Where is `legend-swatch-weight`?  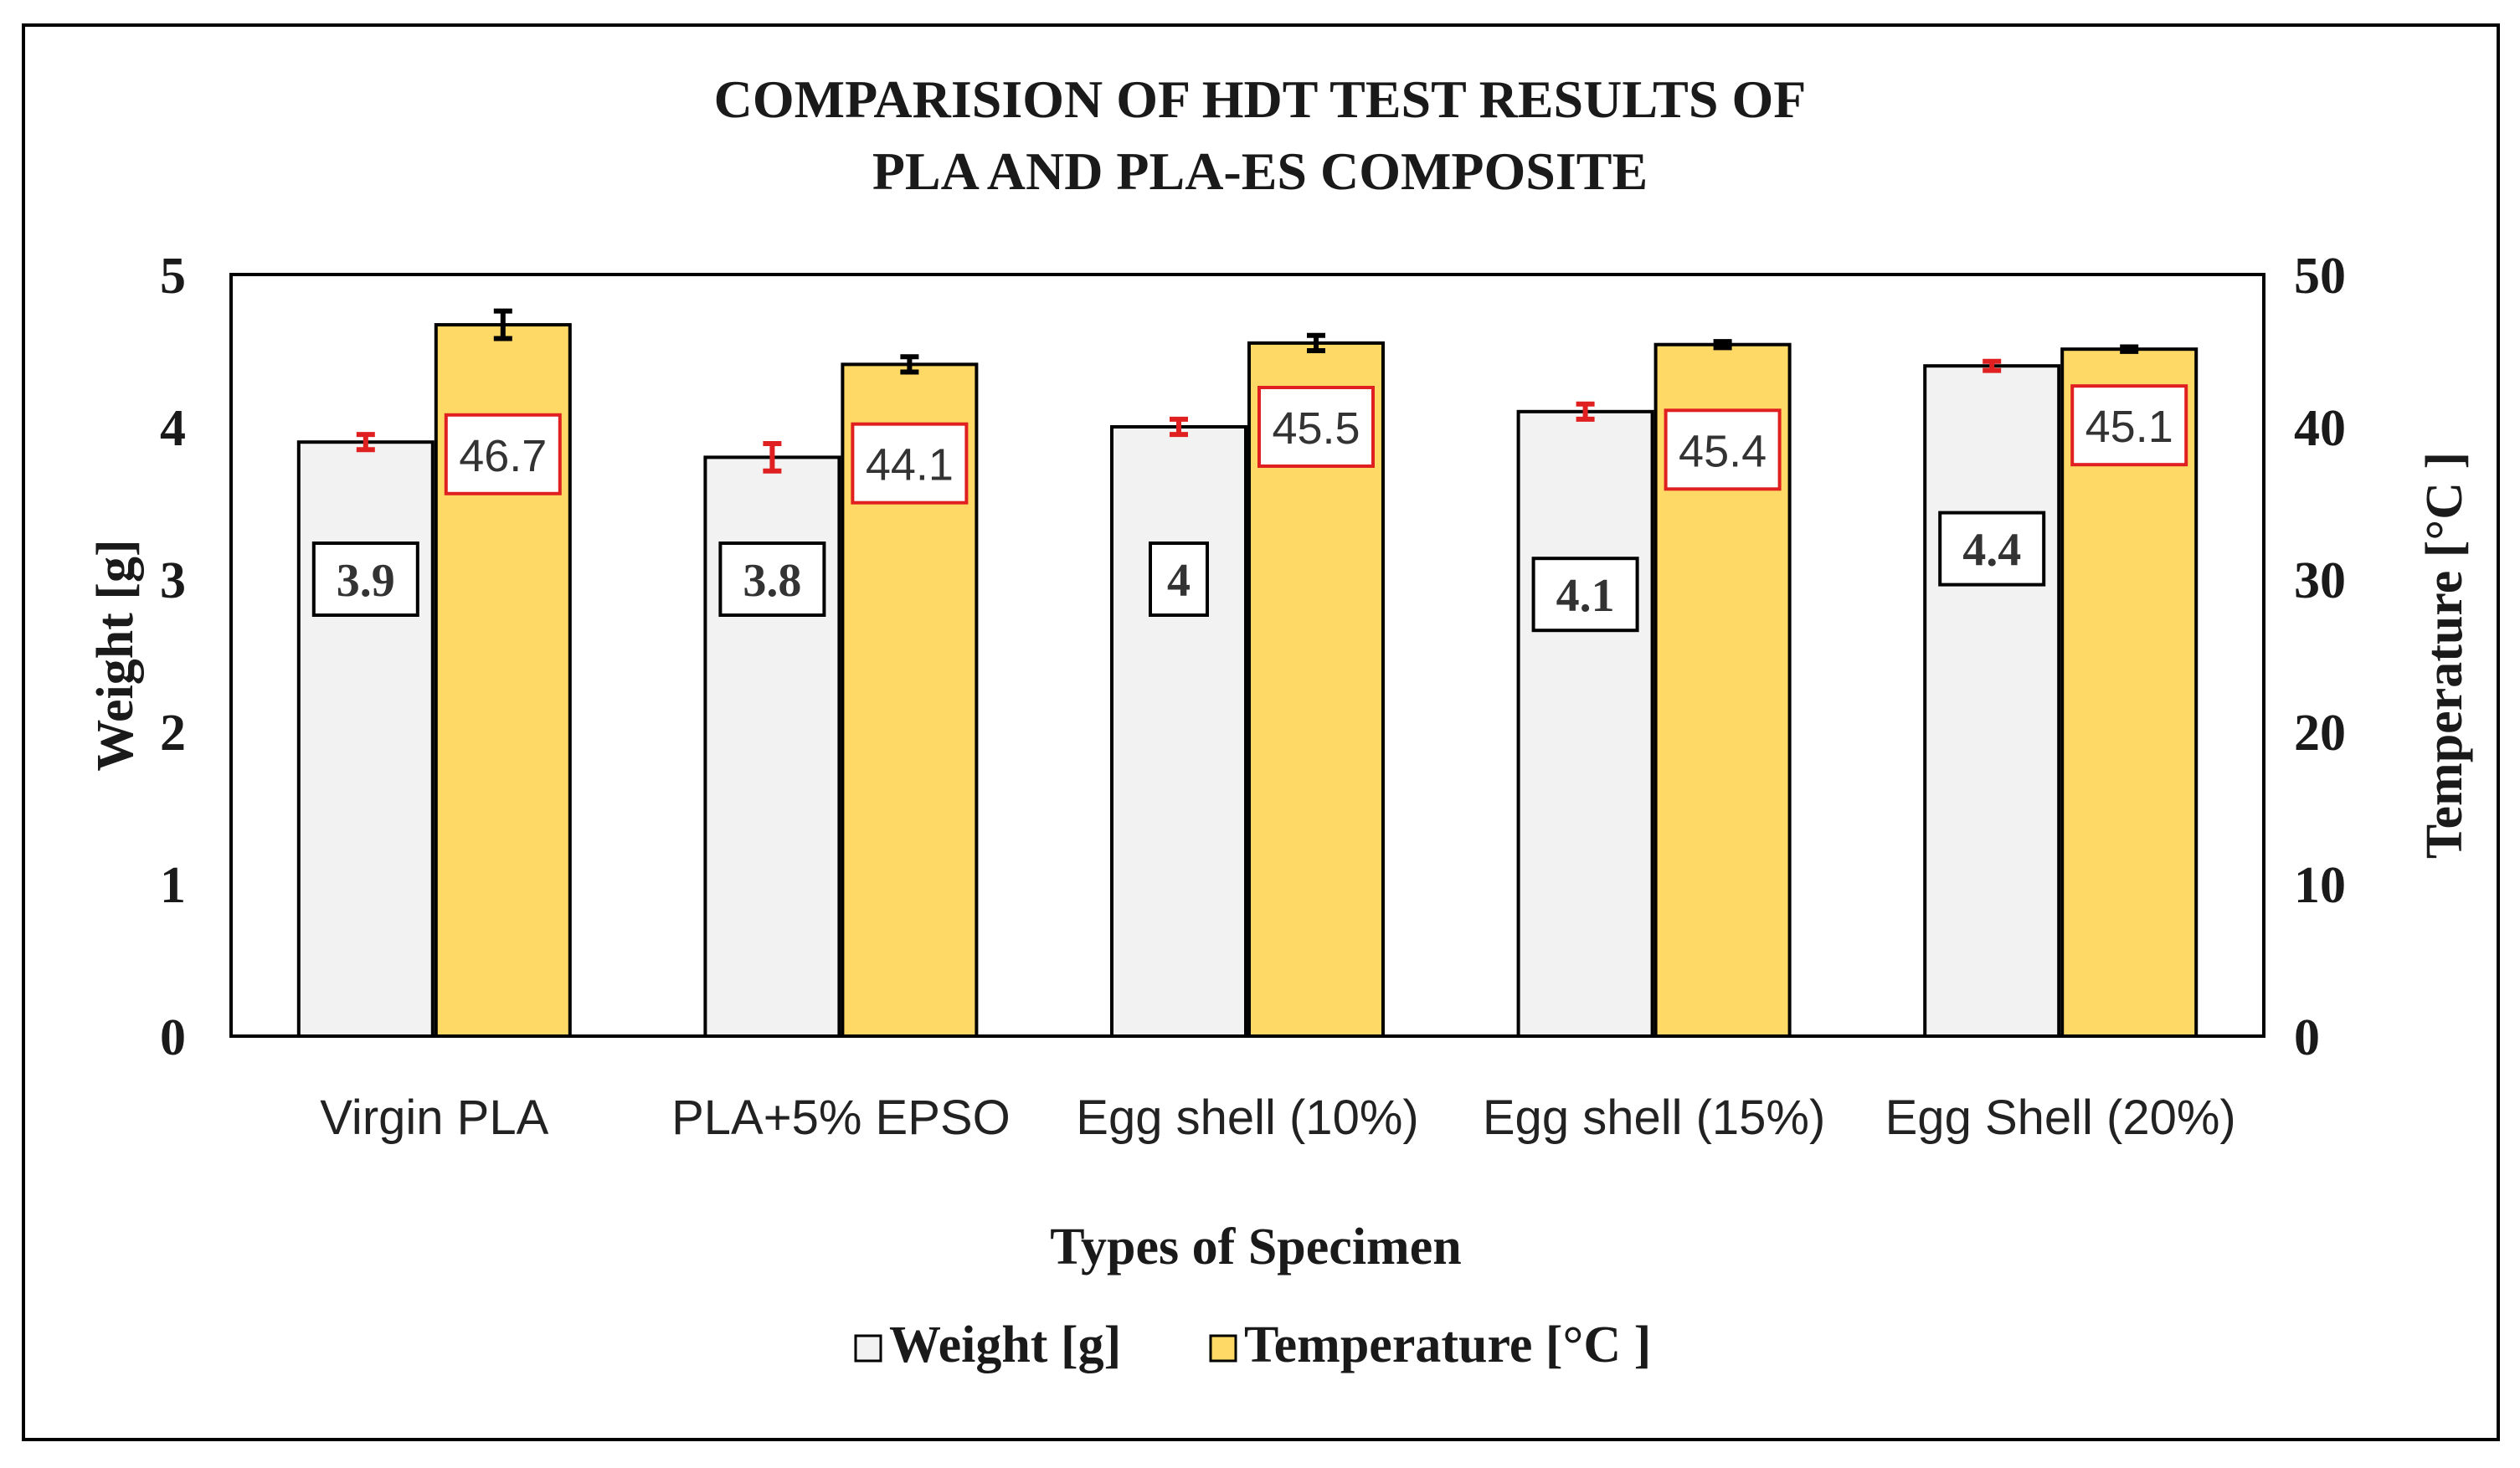 legend-swatch-weight is located at coordinates (868, 1348).